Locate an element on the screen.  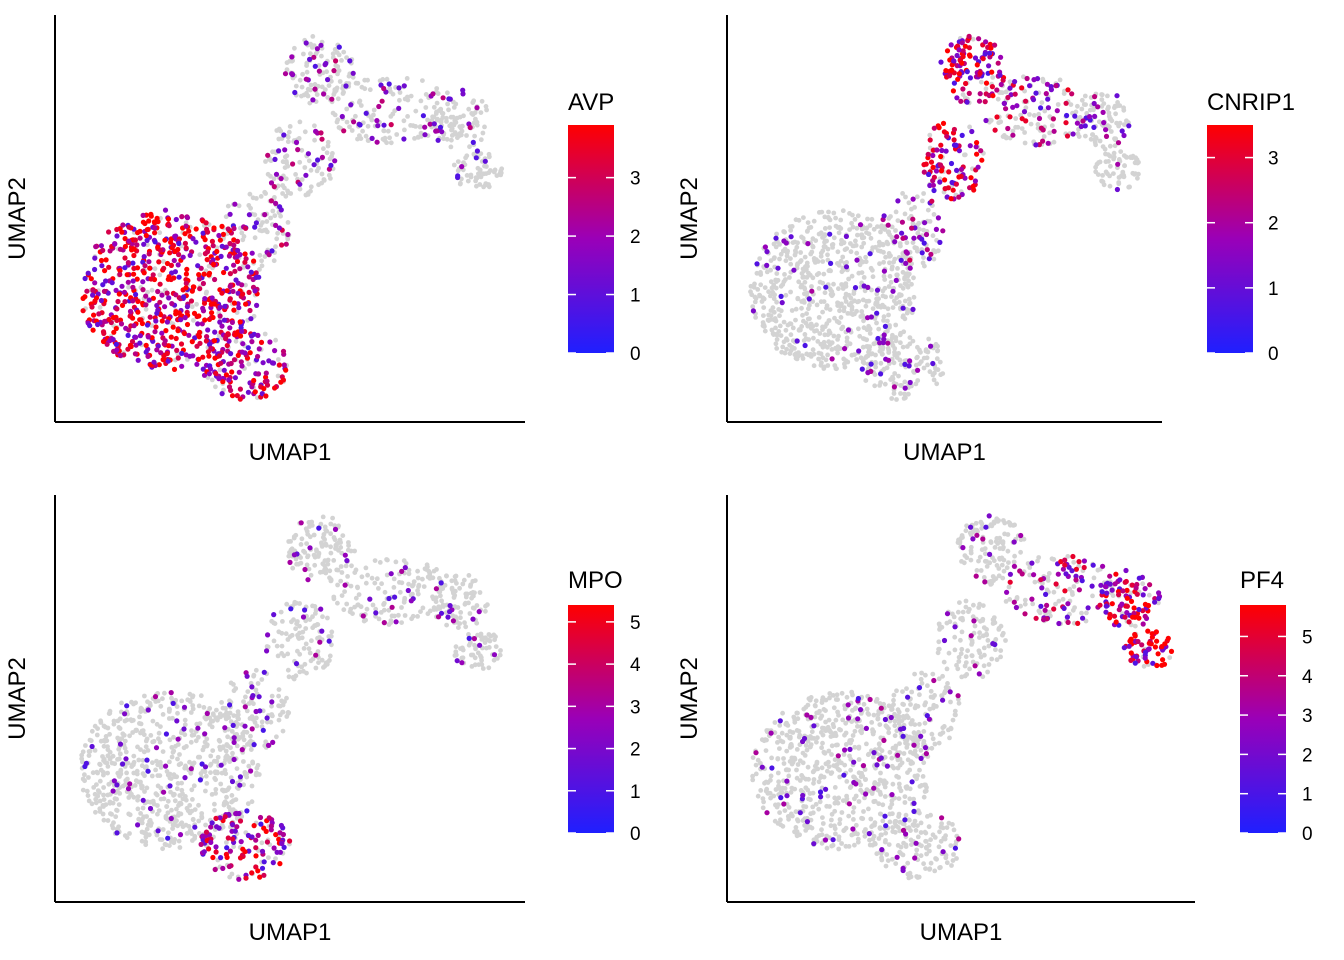
y-axis-label: UMAP2 is located at coordinates (17, 698).